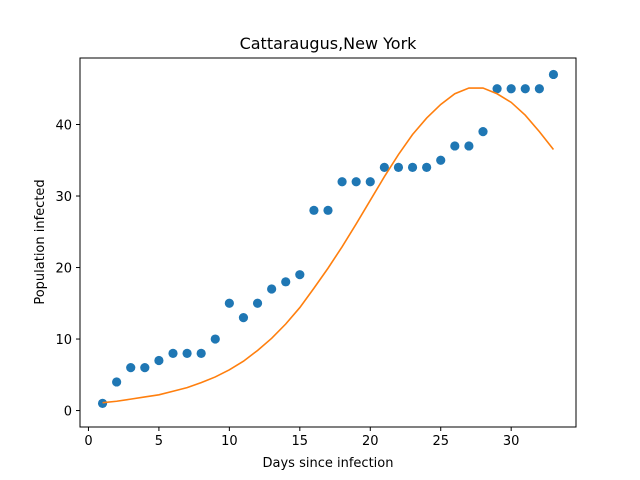 The height and width of the screenshot is (480, 640). What do you see at coordinates (63, 269) in the screenshot?
I see `y-tick-label: 20` at bounding box center [63, 269].